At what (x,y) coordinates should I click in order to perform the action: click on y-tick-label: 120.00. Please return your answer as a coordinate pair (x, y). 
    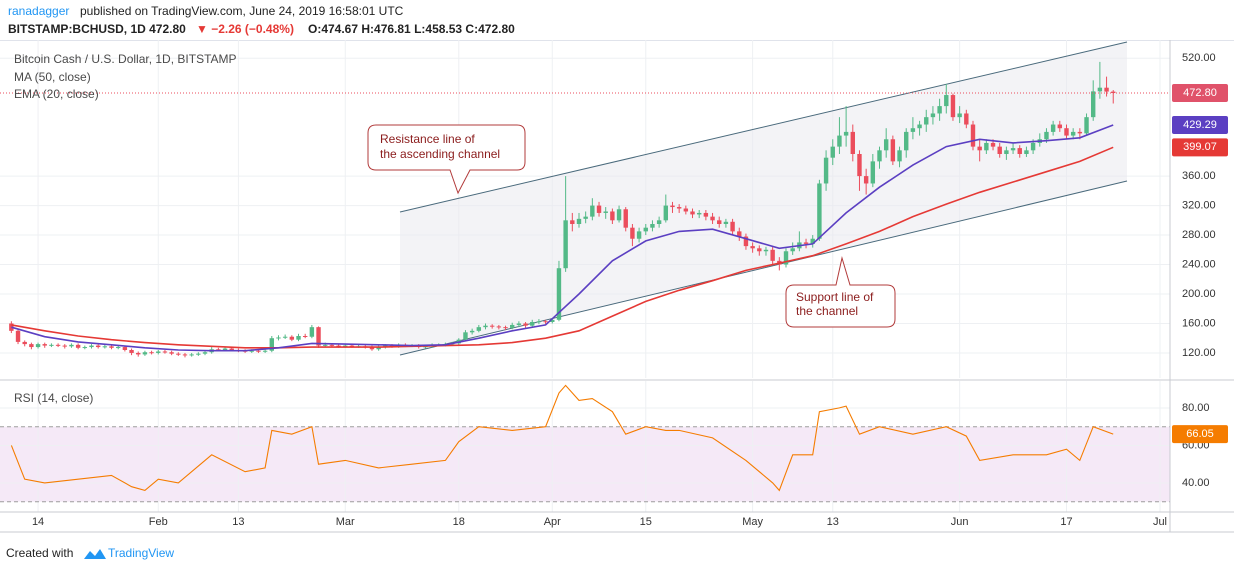
    Looking at the image, I should click on (1199, 353).